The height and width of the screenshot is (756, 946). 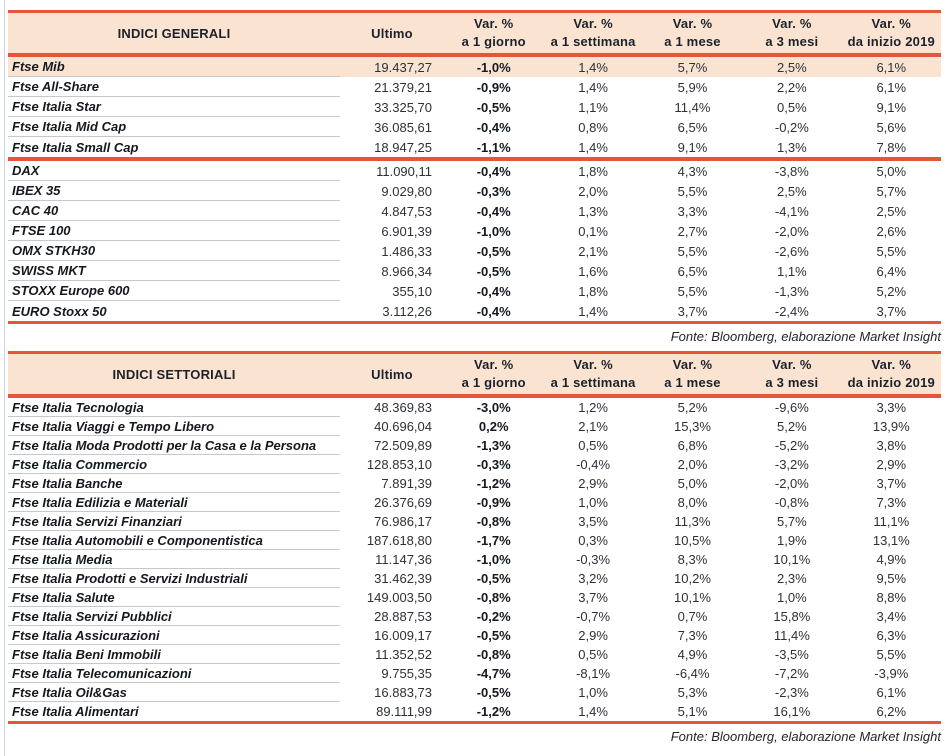 What do you see at coordinates (891, 426) in the screenshot?
I see `var-value: 13,9%` at bounding box center [891, 426].